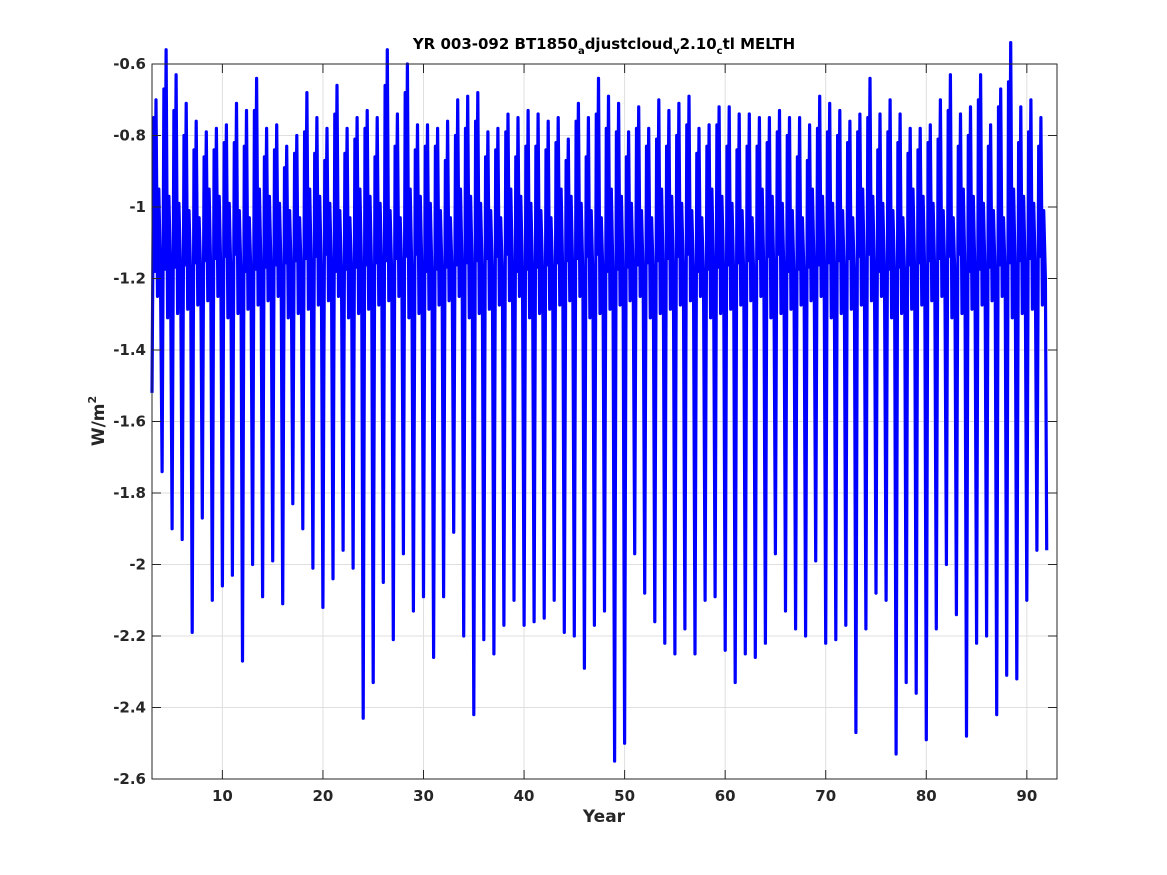  I want to click on y-tick-label: -2.4, so click(129, 708).